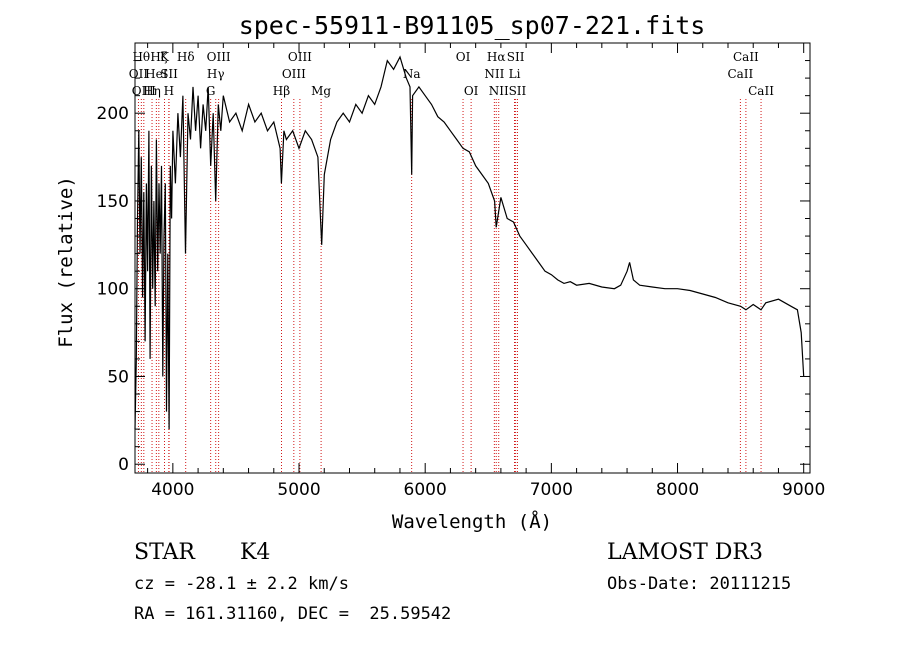 This screenshot has width=900, height=649. What do you see at coordinates (186, 57) in the screenshot?
I see `line-marker-label: Hδ` at bounding box center [186, 57].